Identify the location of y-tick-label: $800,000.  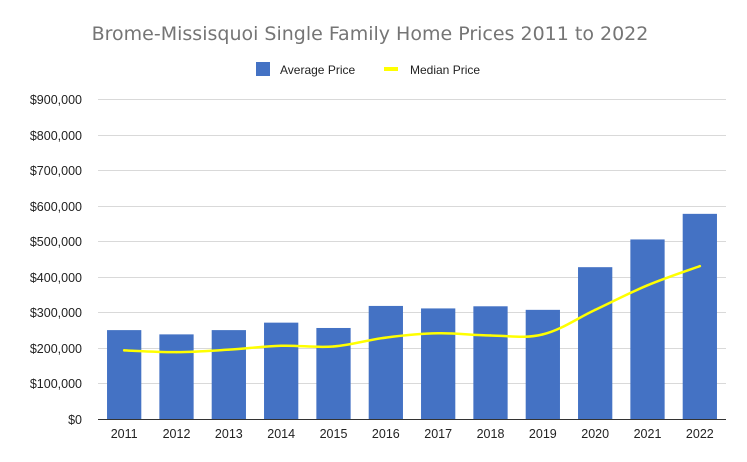
(56, 136).